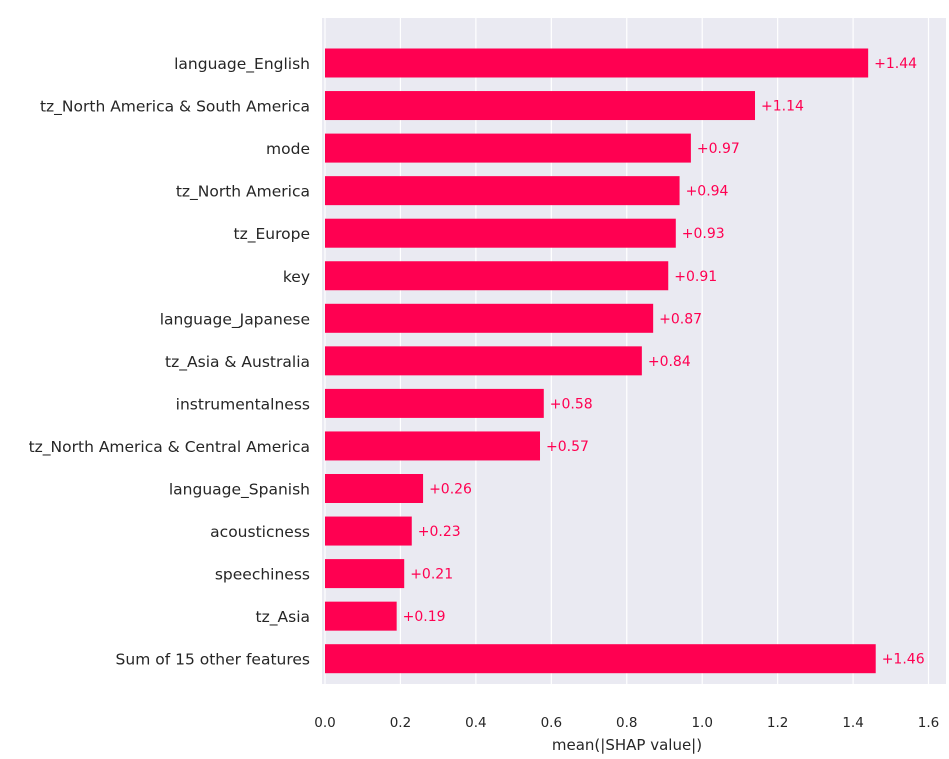 The height and width of the screenshot is (759, 949). What do you see at coordinates (260, 532) in the screenshot?
I see `category-label: acousticness` at bounding box center [260, 532].